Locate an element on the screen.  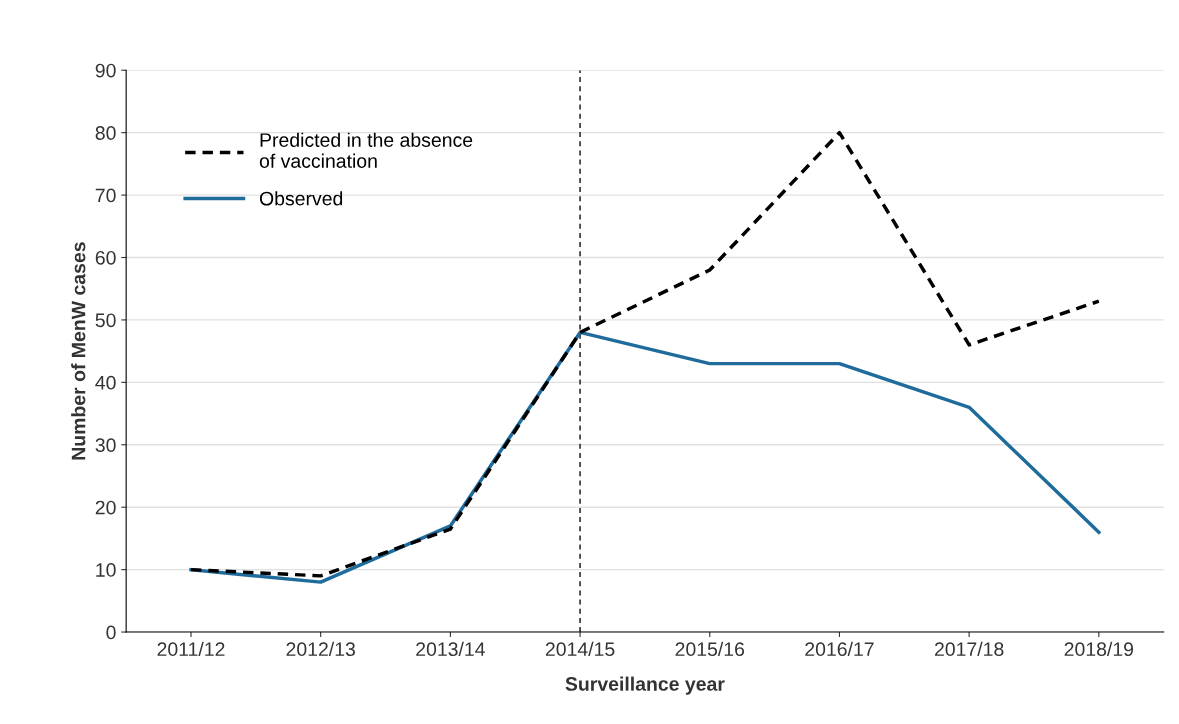
y-tick-label: 50 is located at coordinates (105, 320).